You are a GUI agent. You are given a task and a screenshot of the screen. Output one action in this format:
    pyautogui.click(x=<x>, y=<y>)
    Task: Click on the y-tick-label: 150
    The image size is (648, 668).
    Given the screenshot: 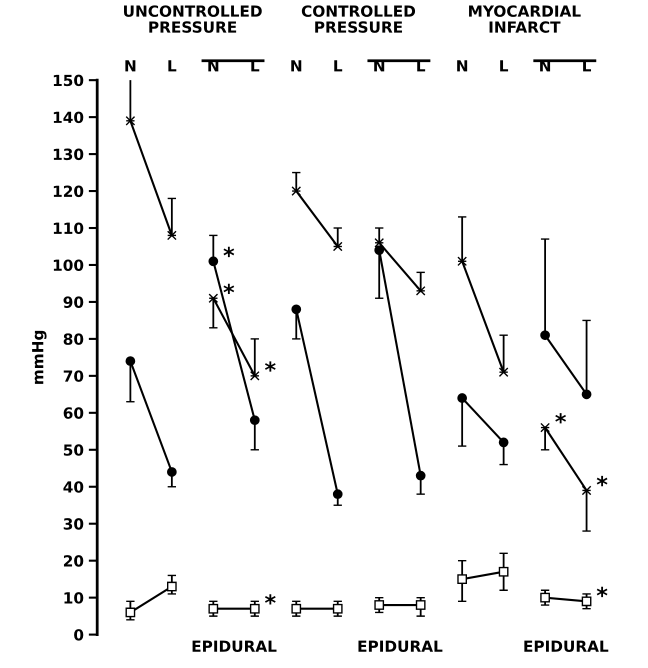 What is the action you would take?
    pyautogui.click(x=69, y=80)
    